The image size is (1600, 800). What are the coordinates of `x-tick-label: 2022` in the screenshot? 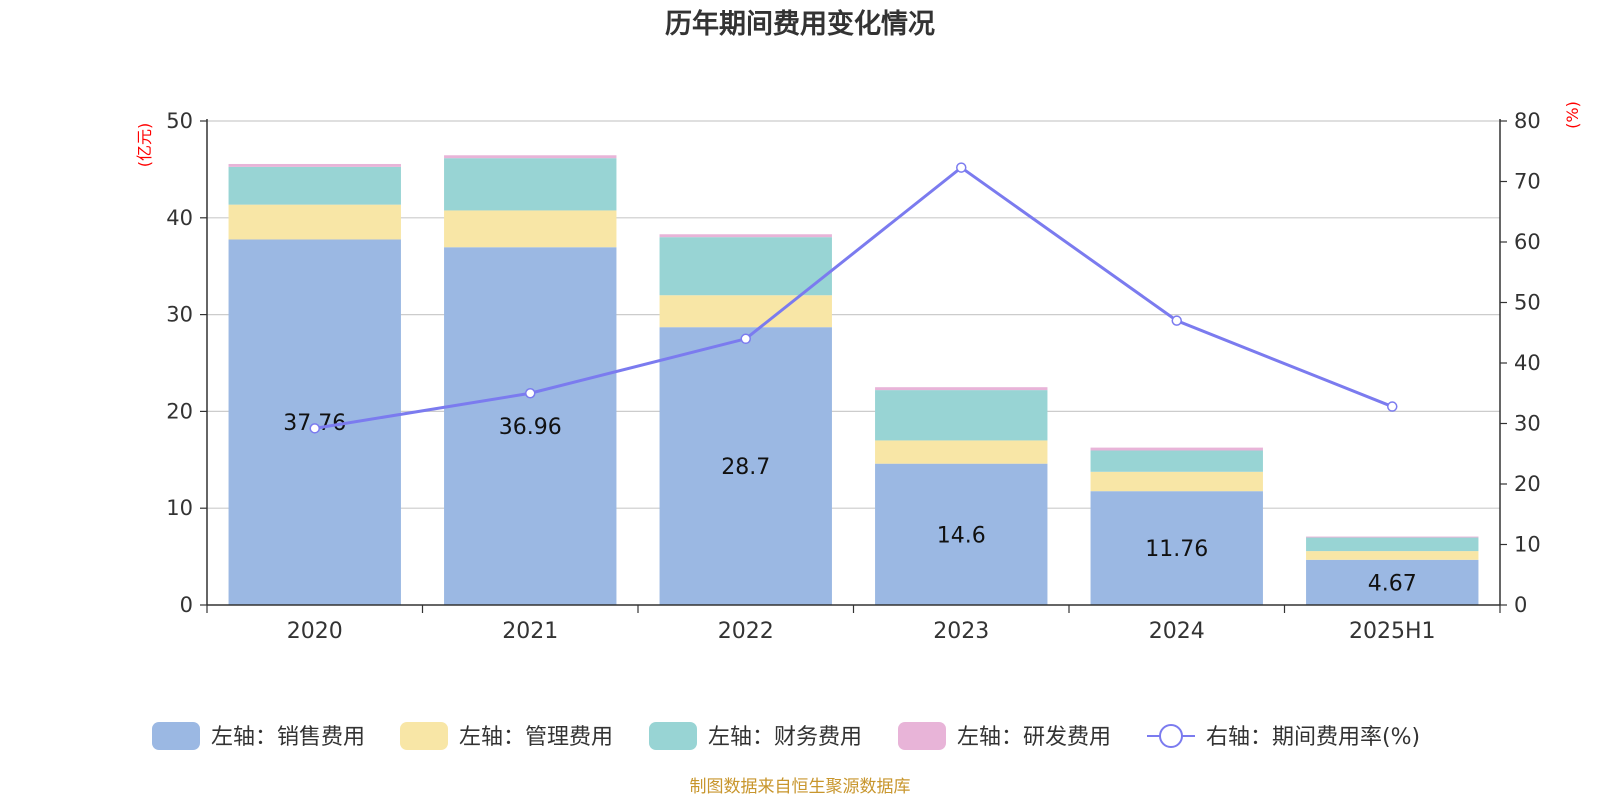 It's located at (746, 631).